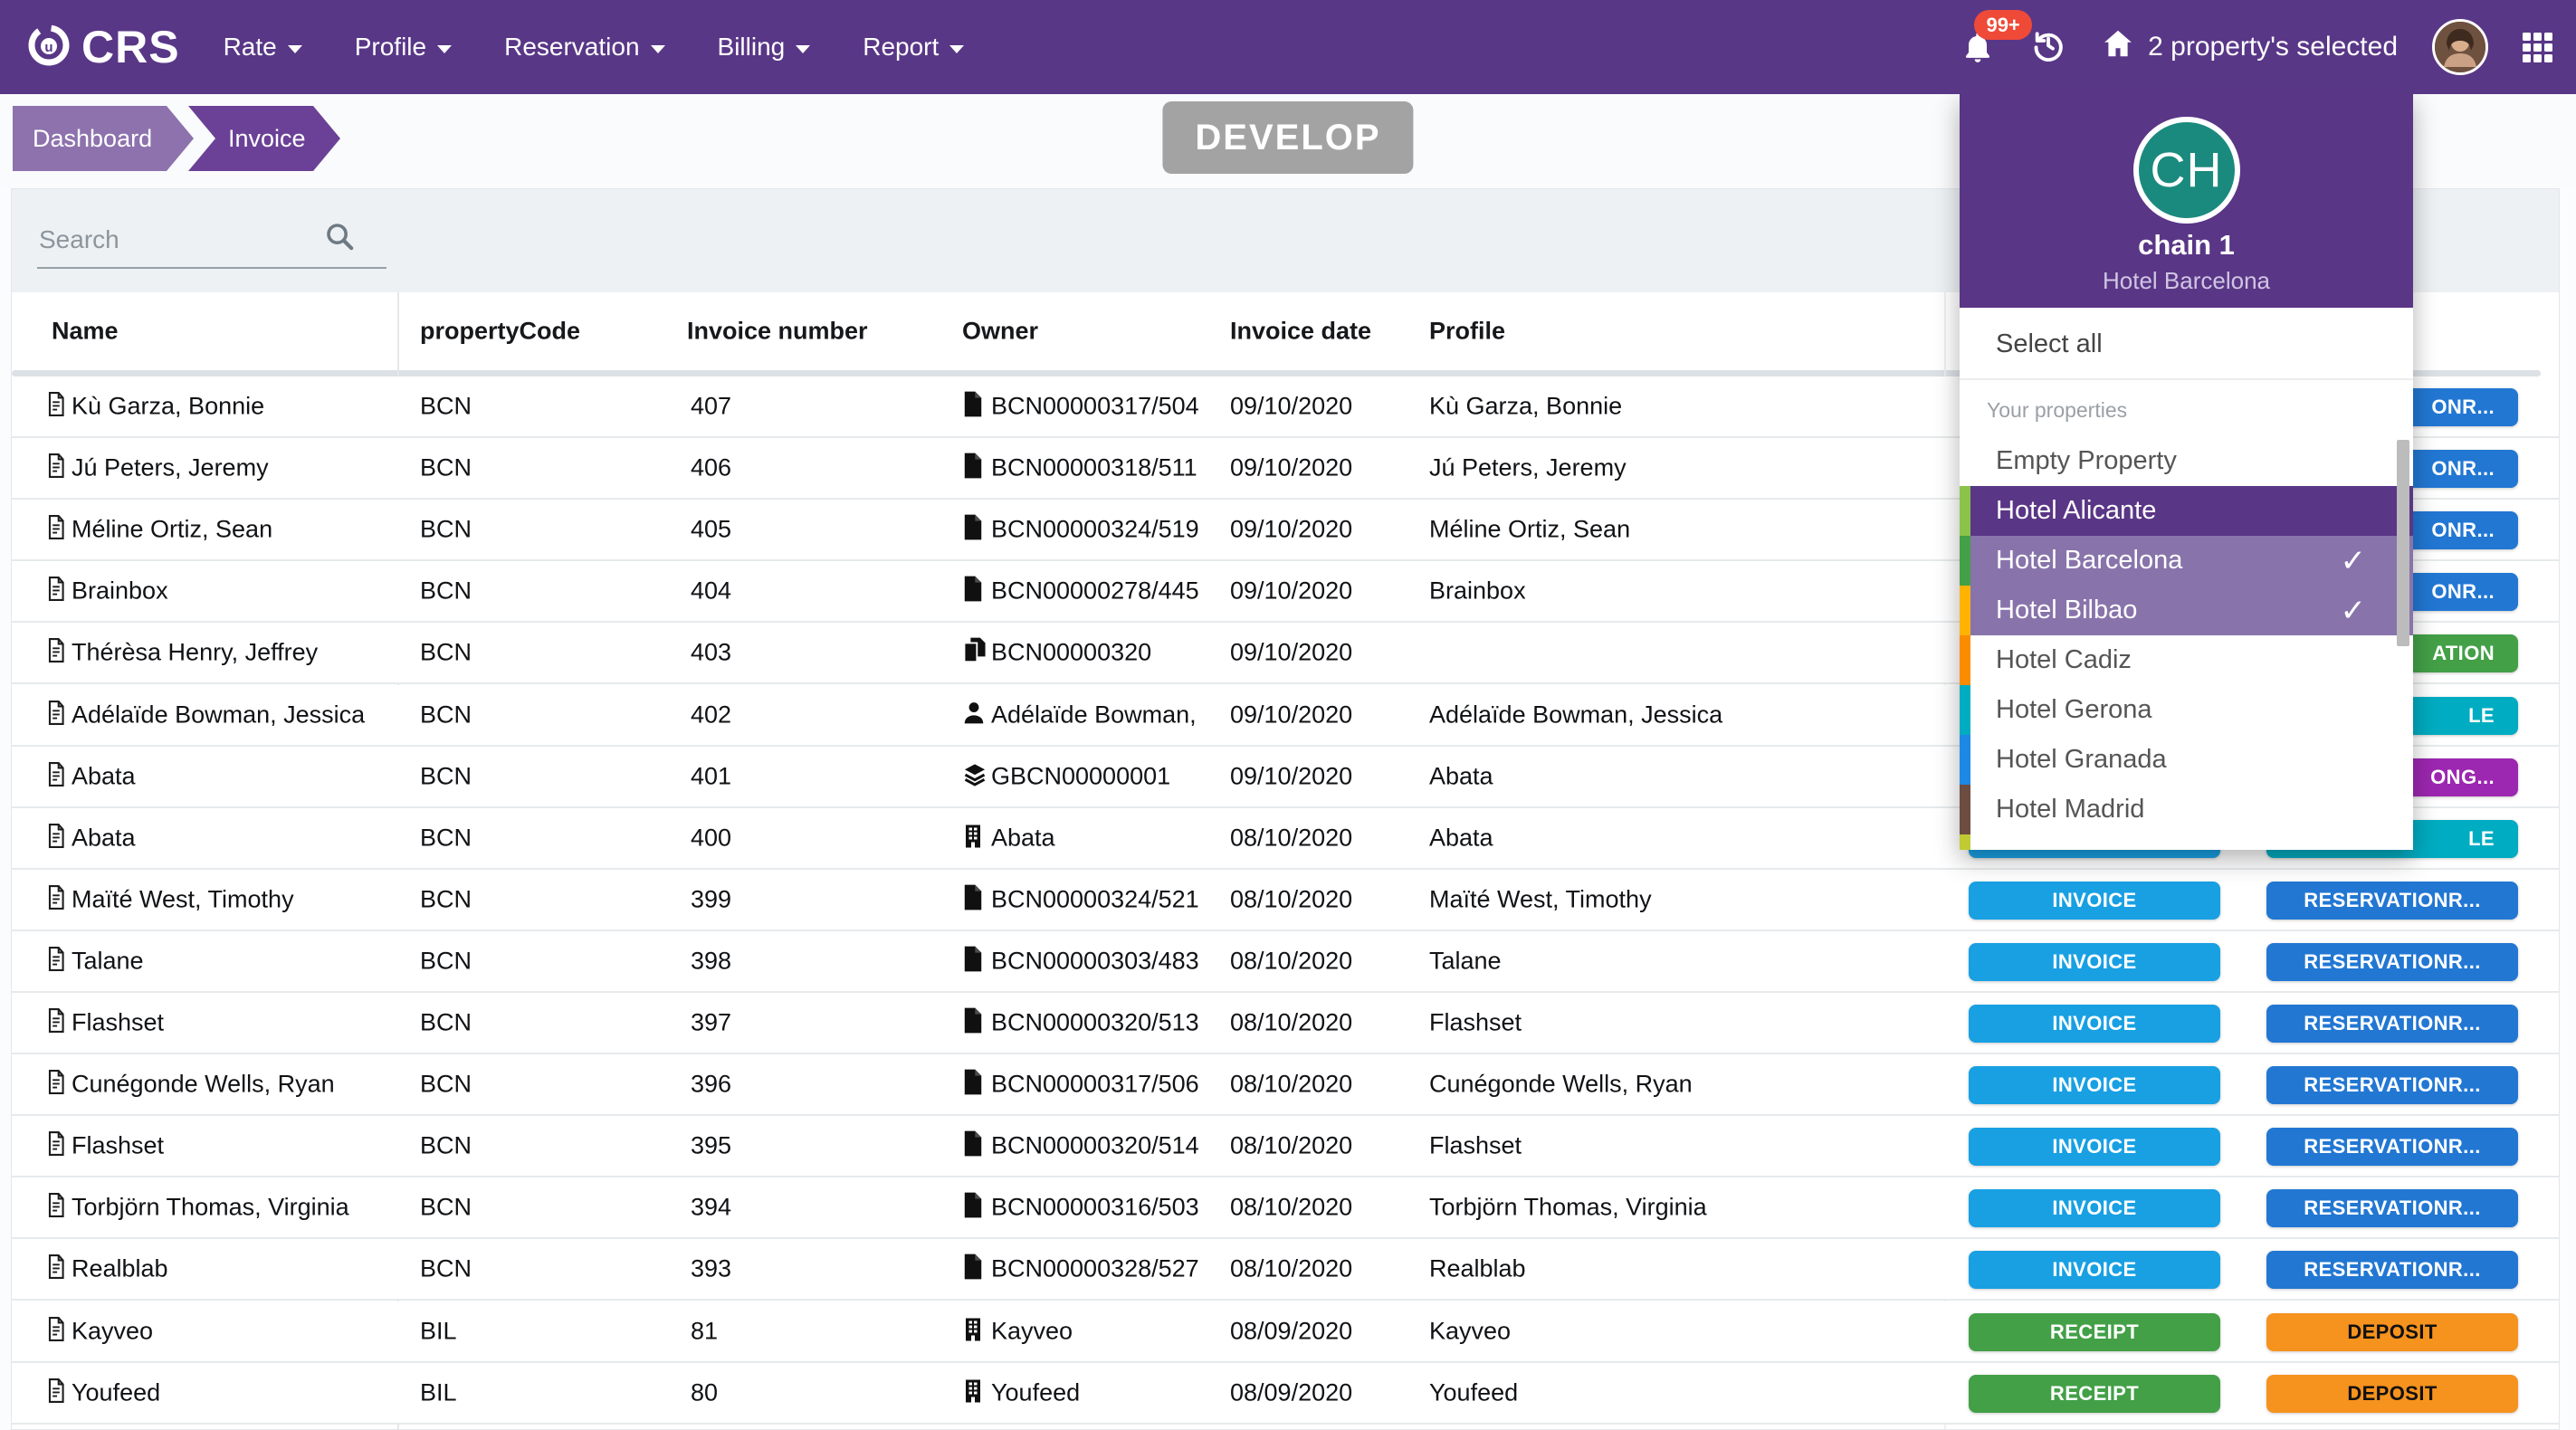 This screenshot has width=2576, height=1430. Describe the element at coordinates (765, 47) in the screenshot. I see `nav-menu-billing: Billing` at that location.